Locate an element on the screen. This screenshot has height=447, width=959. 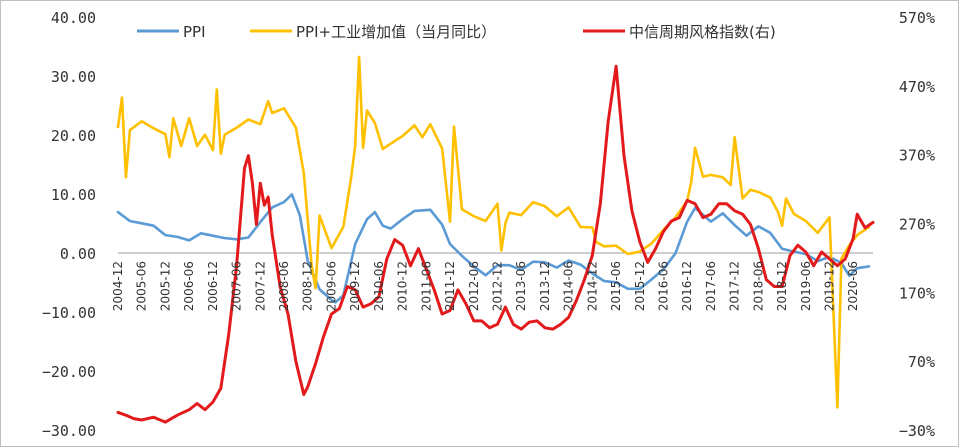
left-tick-label: 20.00 is located at coordinates (73, 136).